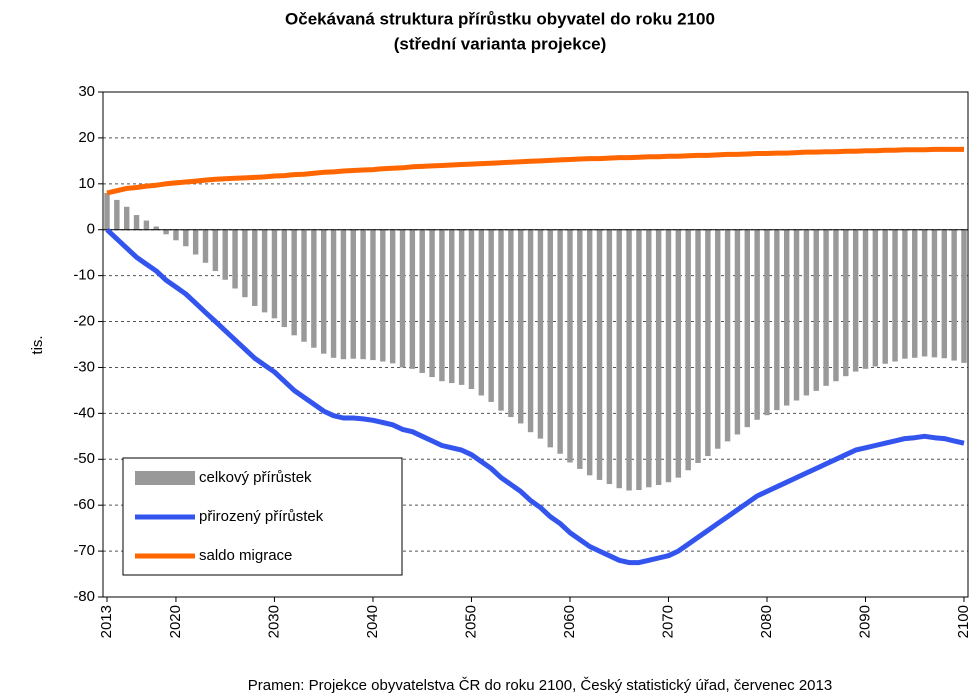 This screenshot has height=700, width=978. What do you see at coordinates (106, 621) in the screenshot?
I see `x-tick-label: 2013` at bounding box center [106, 621].